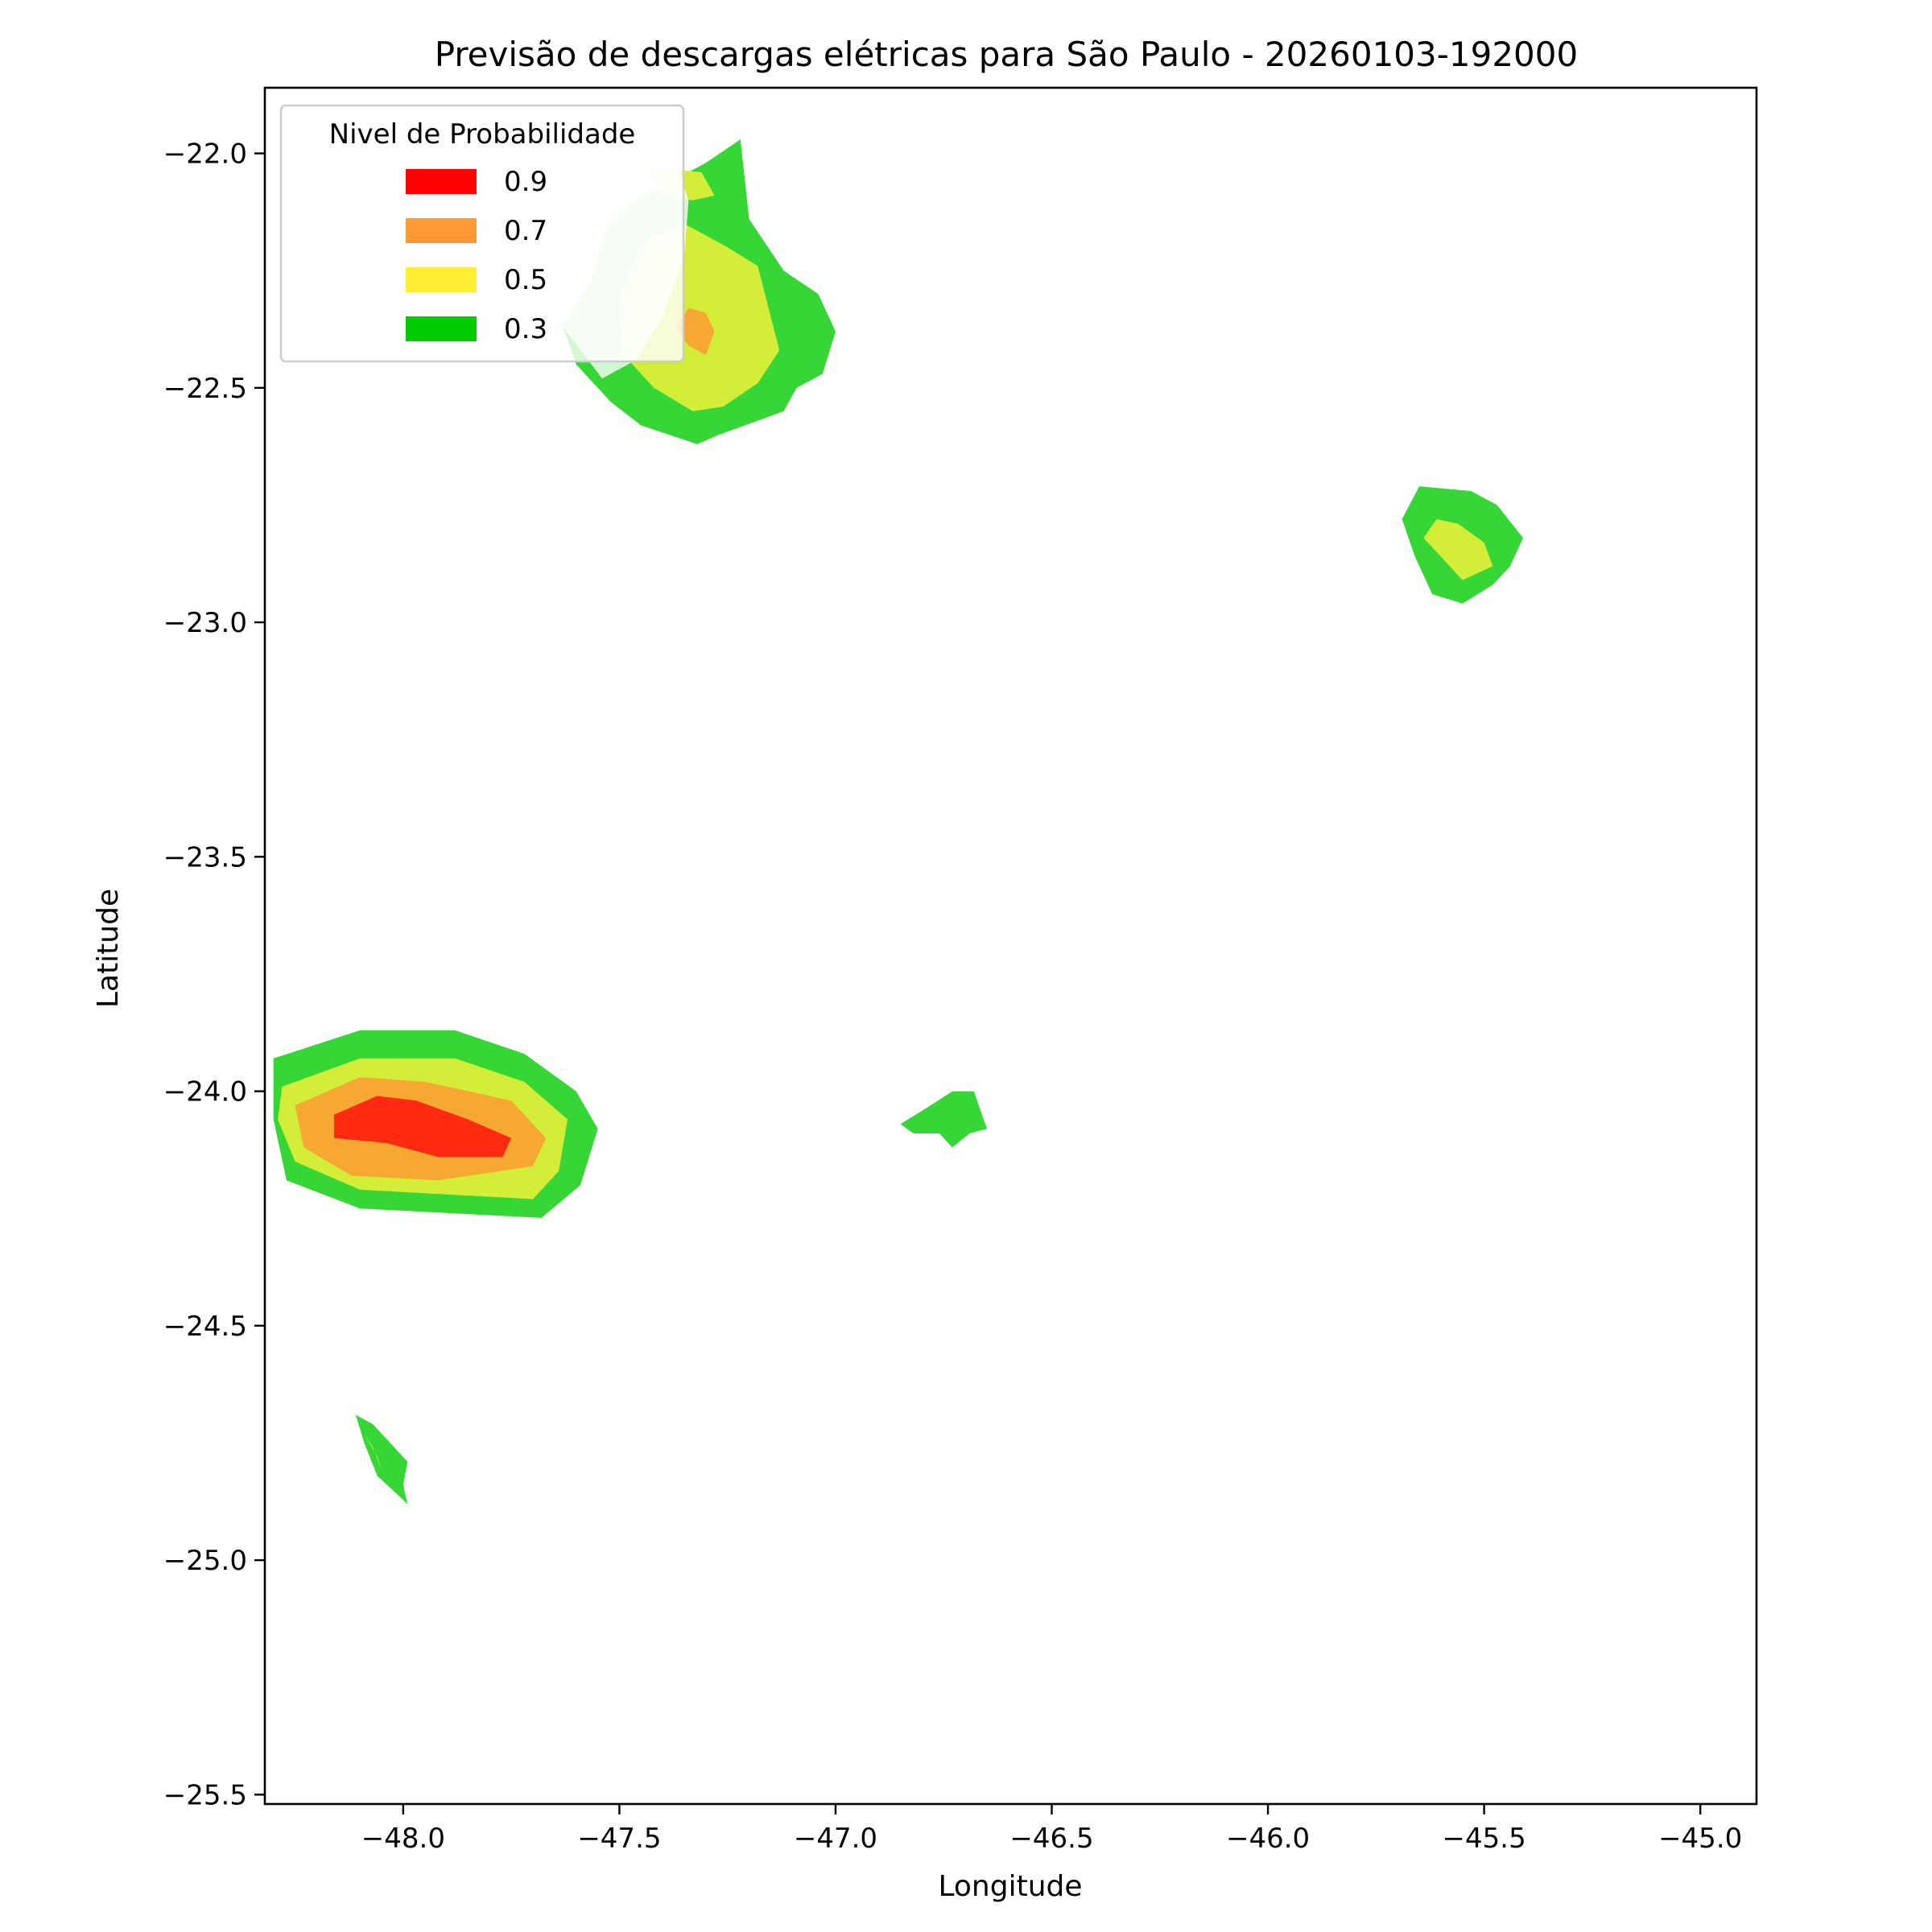 The height and width of the screenshot is (1932, 1932). Describe the element at coordinates (205, 1092) in the screenshot. I see `y-tick-label: −24.0` at that location.